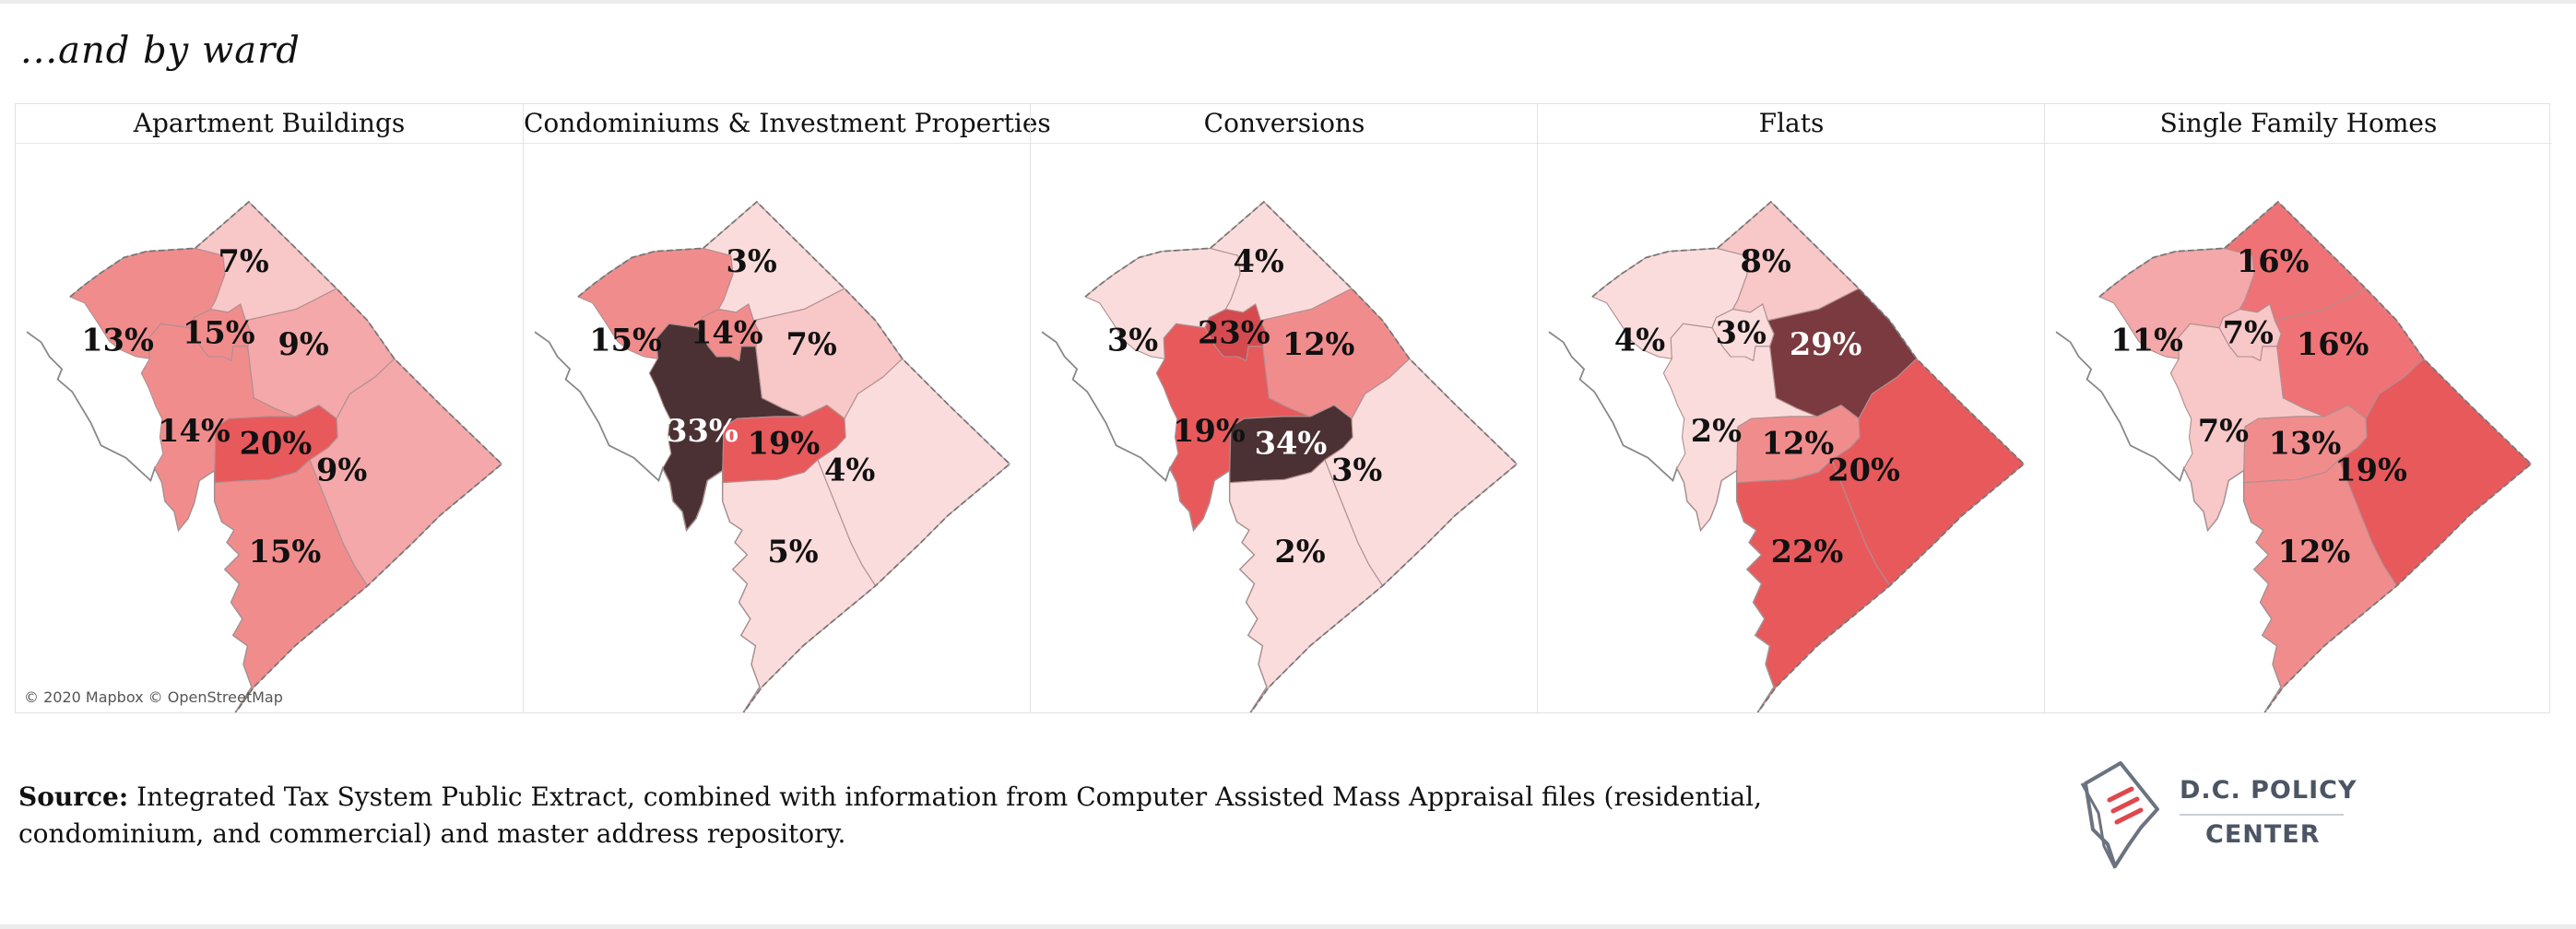 The image size is (2576, 929). I want to click on ward-5-label: 16%, so click(2333, 343).